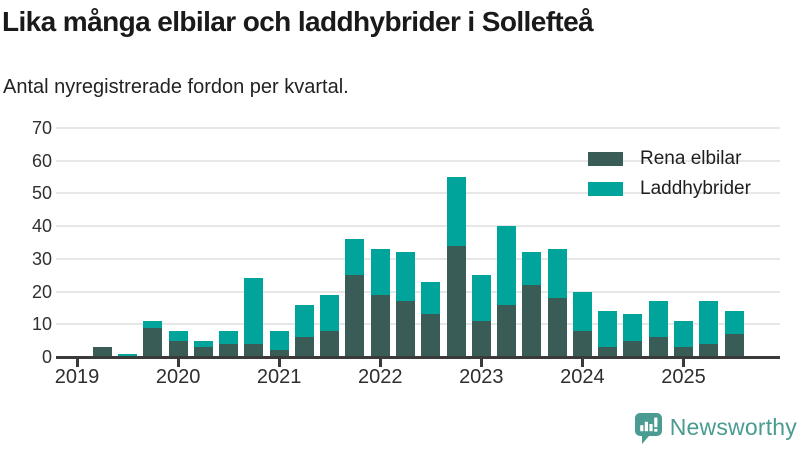 This screenshot has width=800, height=450. Describe the element at coordinates (658, 347) in the screenshot. I see `bar-2024Q4-rena-elbilar` at that location.